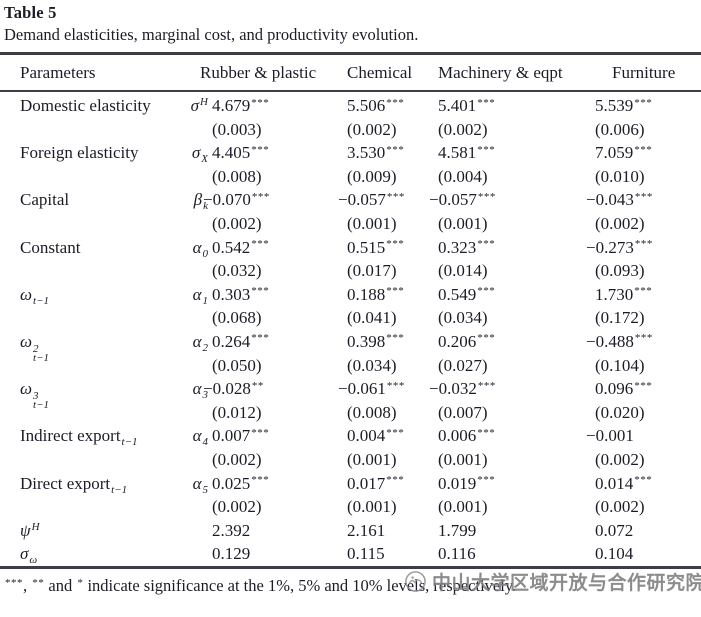 This screenshot has height=617, width=701. I want to click on param-label: Constant, so click(50, 247).